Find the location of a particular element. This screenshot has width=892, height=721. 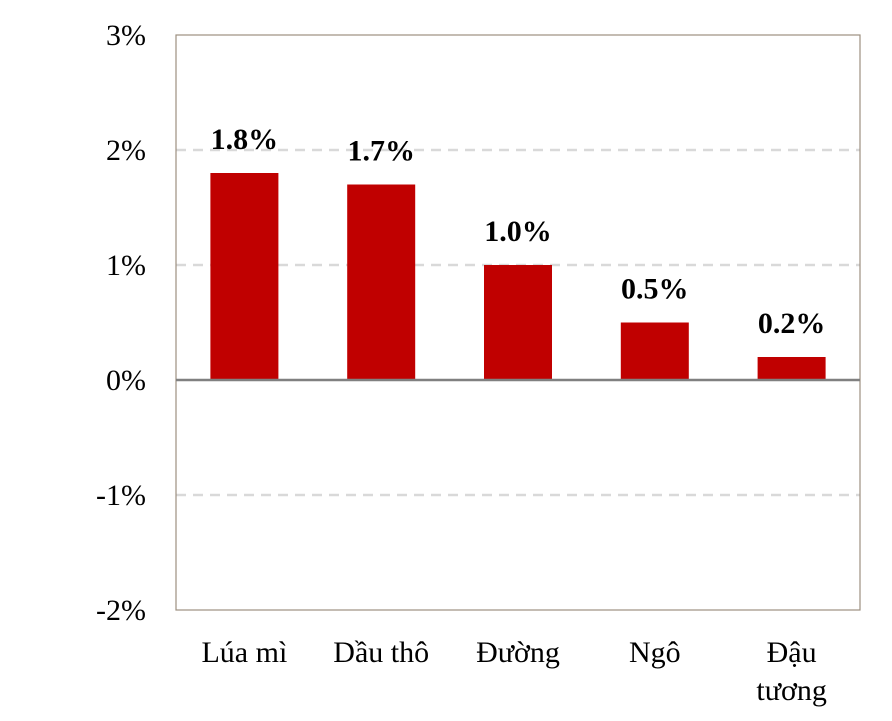

category-label-line: tương is located at coordinates (791, 690).